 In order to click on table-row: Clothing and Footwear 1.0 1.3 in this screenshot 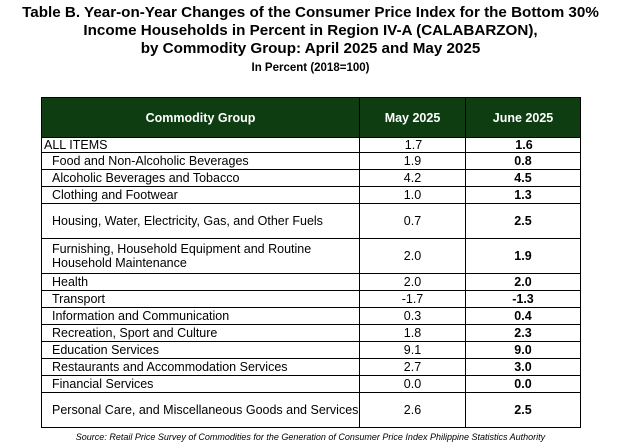, I will do `click(311, 195)`.